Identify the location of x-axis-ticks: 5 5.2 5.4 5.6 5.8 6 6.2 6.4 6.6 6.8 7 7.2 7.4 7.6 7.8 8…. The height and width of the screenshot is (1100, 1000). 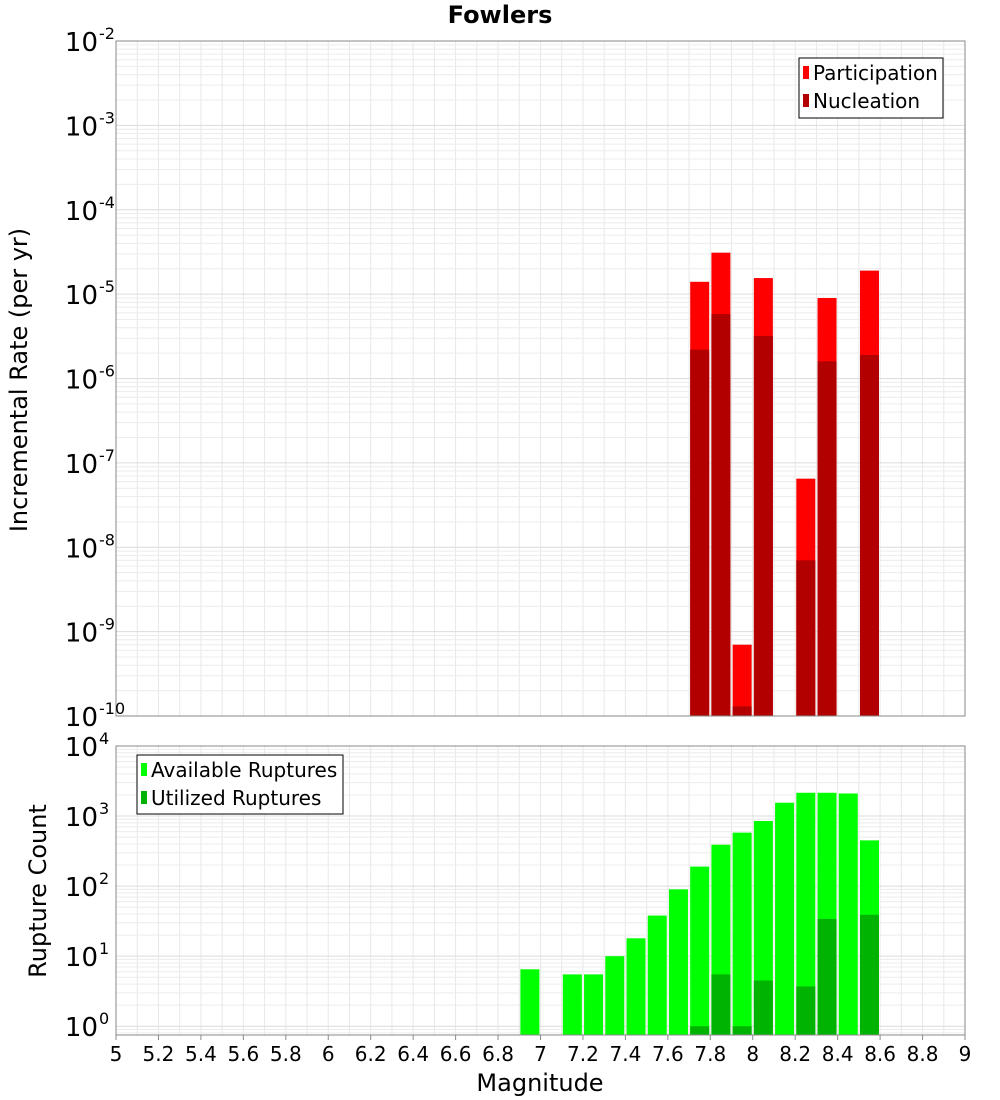
(541, 1050).